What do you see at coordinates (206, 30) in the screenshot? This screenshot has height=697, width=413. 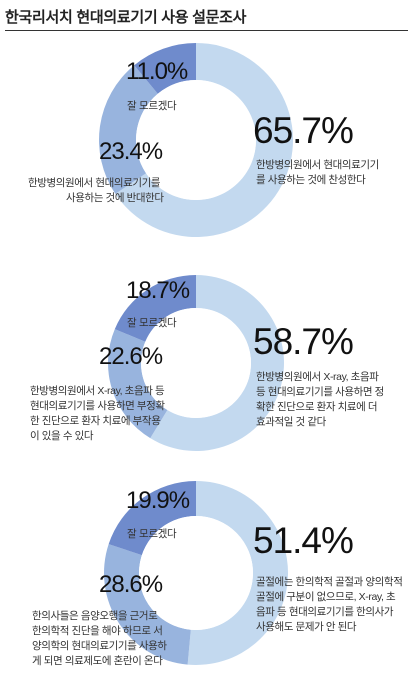 I see `title-divider` at bounding box center [206, 30].